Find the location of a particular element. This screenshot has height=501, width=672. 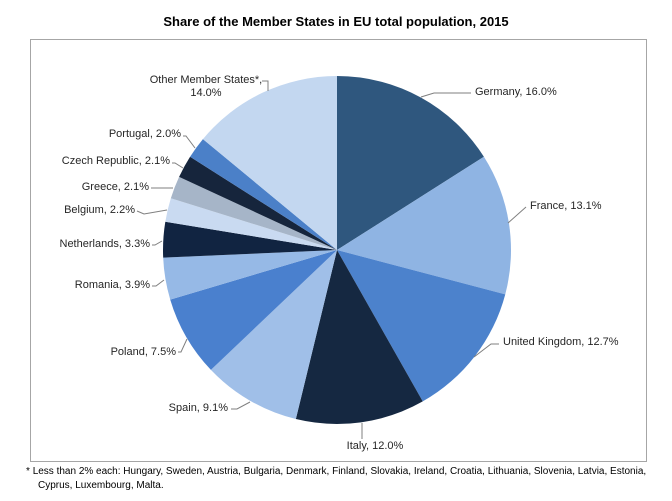

pie-slice-belgium is located at coordinates (251, 224).